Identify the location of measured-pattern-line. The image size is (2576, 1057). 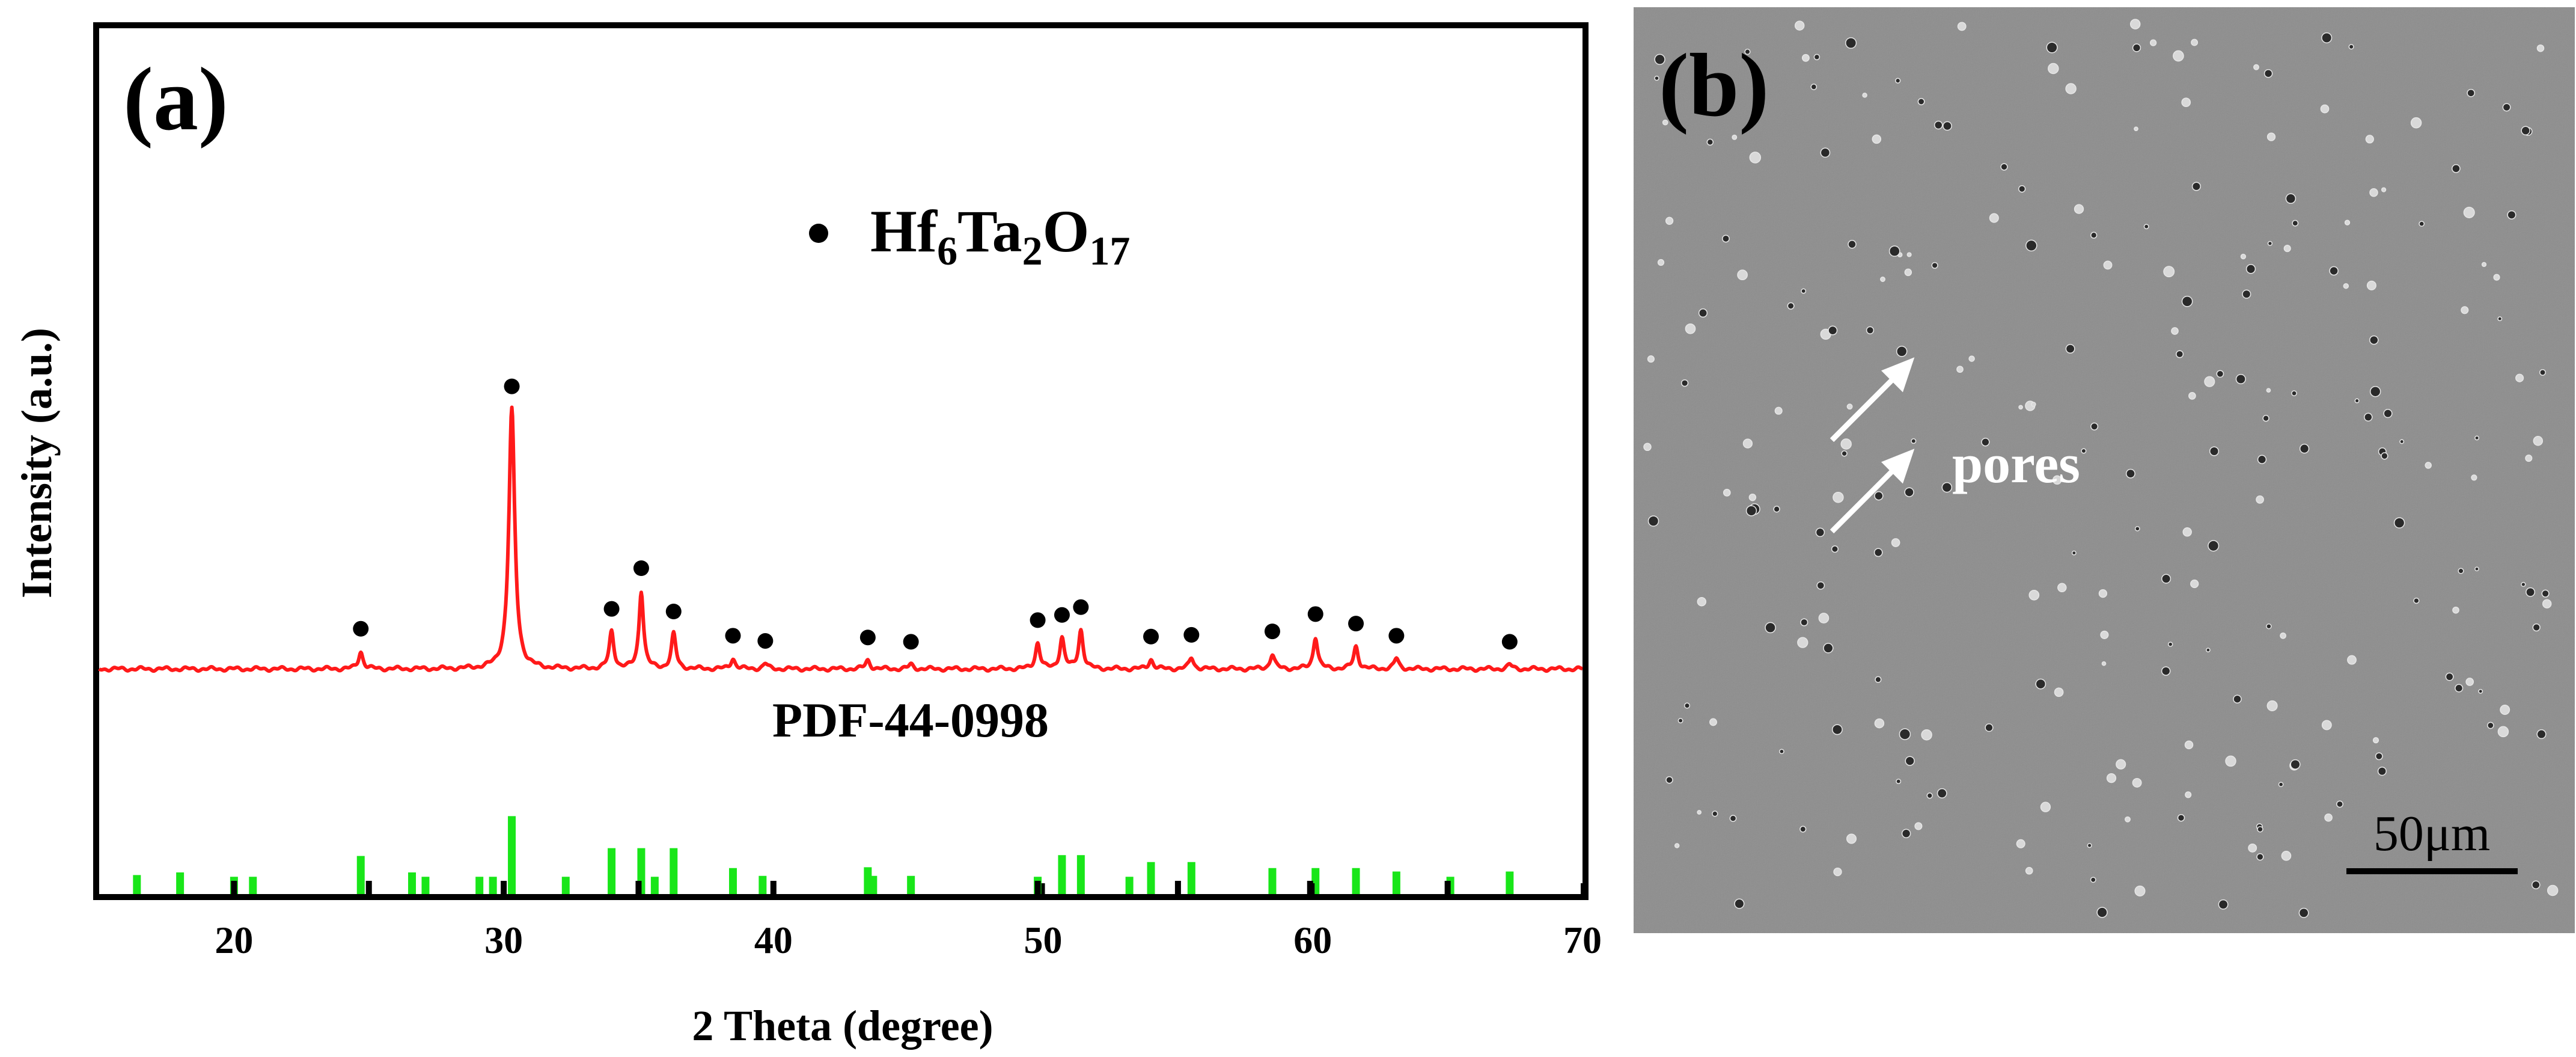
(841, 539).